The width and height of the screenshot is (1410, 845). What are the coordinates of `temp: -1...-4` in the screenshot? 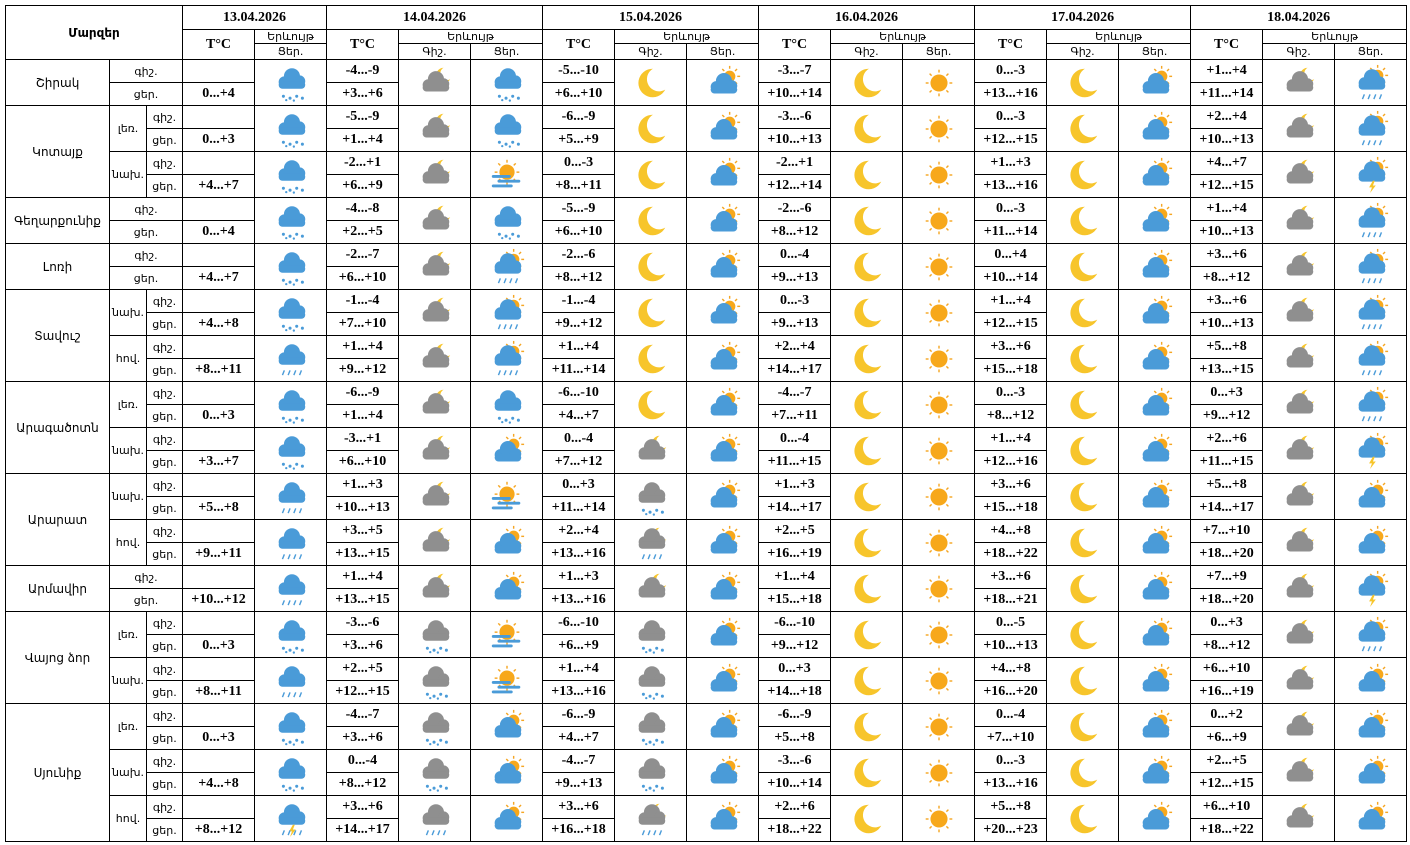 It's located at (363, 301).